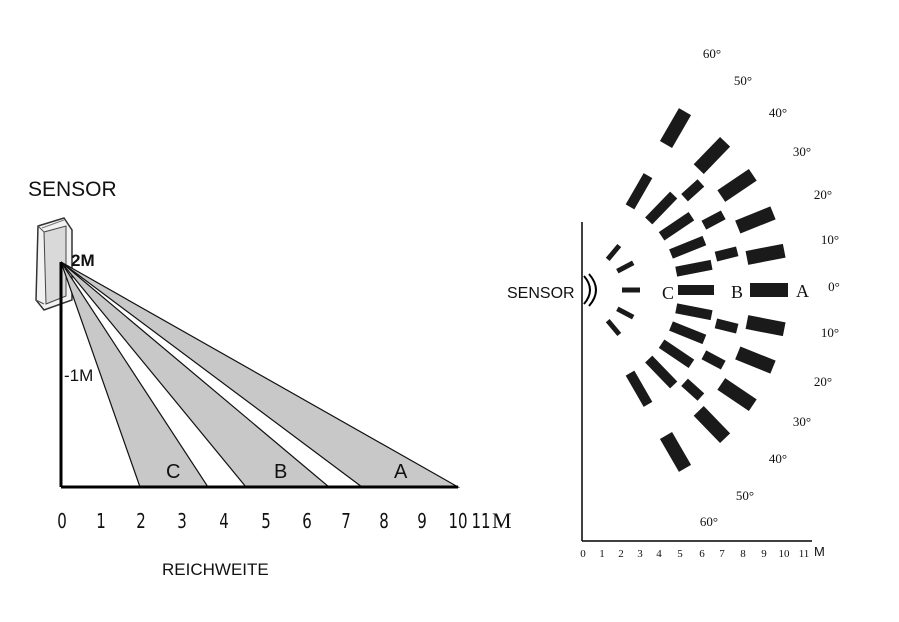 The width and height of the screenshot is (899, 622). Describe the element at coordinates (141, 522) in the screenshot. I see `side-axis-tick: 2` at that location.